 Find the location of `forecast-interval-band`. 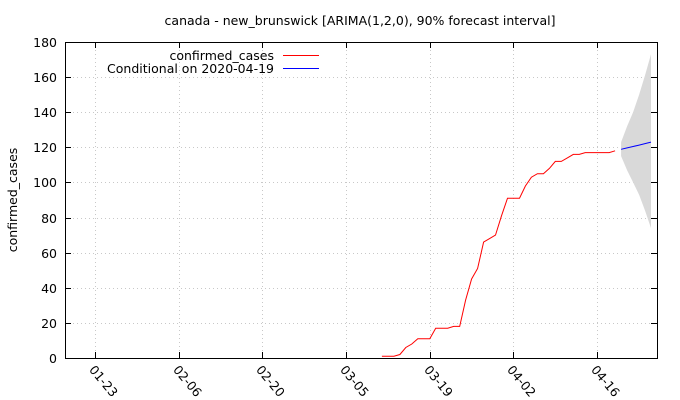

forecast-interval-band is located at coordinates (636, 141).